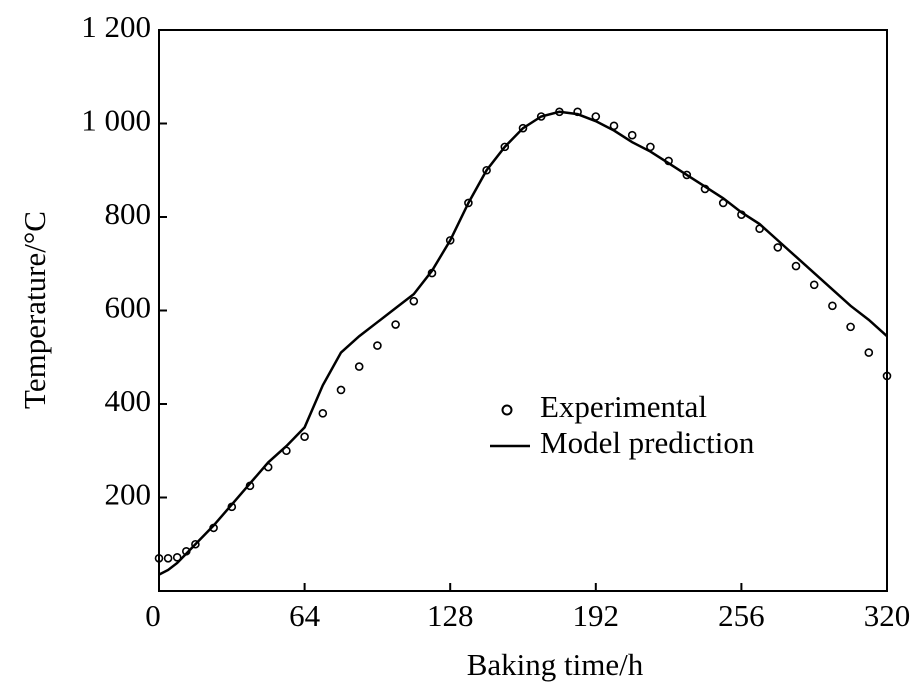 Image resolution: width=921 pixels, height=693 pixels. What do you see at coordinates (128, 400) in the screenshot?
I see `y-tick-label: 400` at bounding box center [128, 400].